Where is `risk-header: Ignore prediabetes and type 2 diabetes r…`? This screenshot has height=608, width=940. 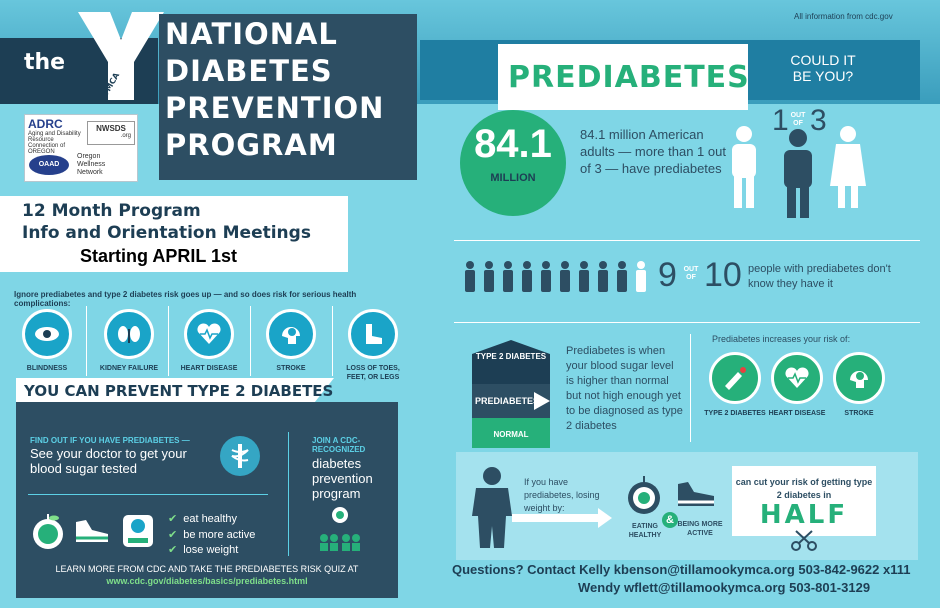 risk-header: Ignore prediabetes and type 2 diabetes r… is located at coordinates (185, 299).